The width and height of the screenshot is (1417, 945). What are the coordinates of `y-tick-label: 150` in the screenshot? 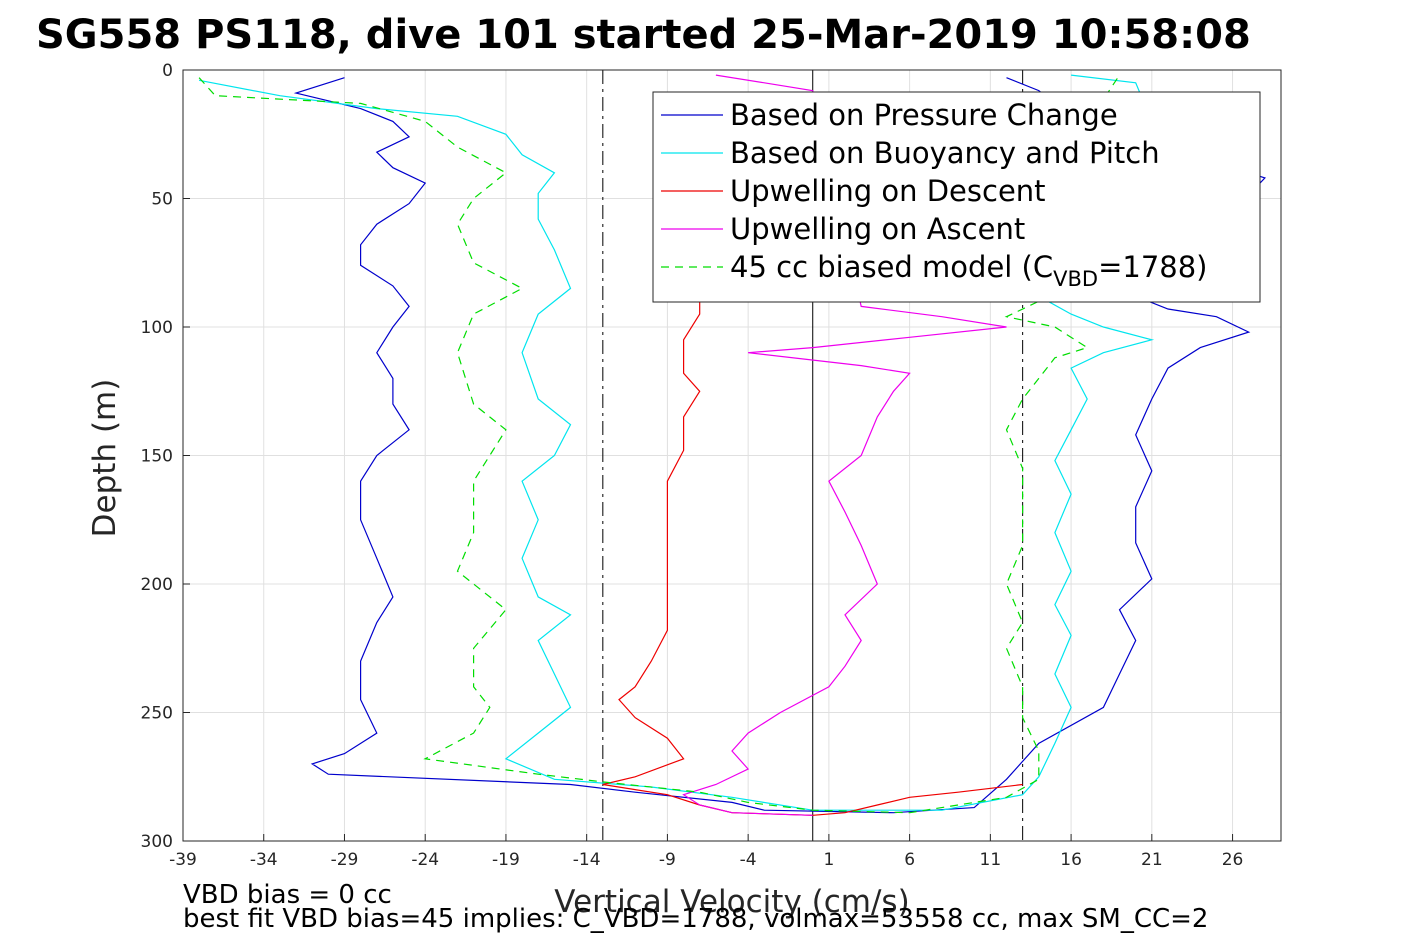 It's located at (157, 457).